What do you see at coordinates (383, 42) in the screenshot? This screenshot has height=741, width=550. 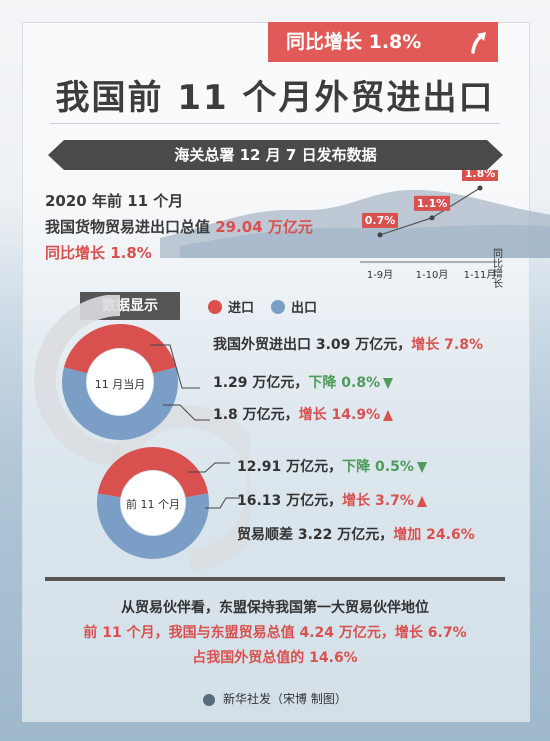 I see `growth-badge: 同比增长 1.8%` at bounding box center [383, 42].